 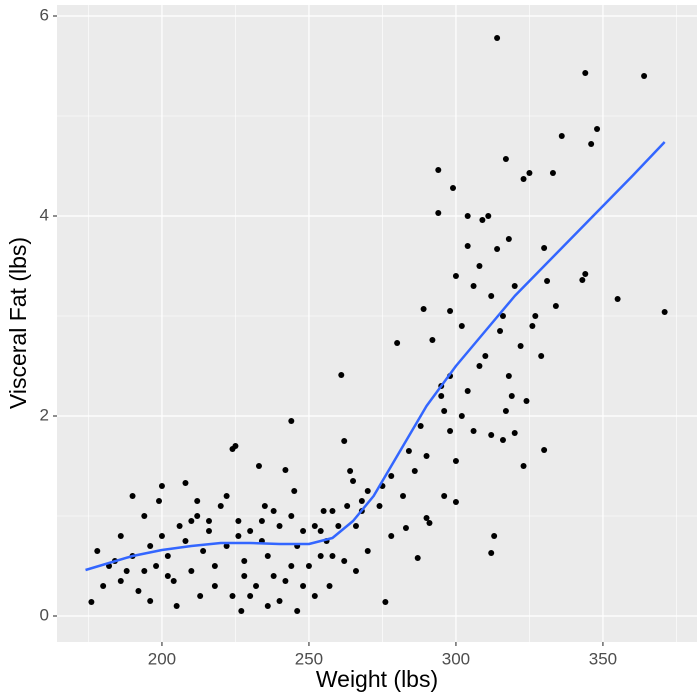 What do you see at coordinates (44, 214) in the screenshot?
I see `y-tick-label: 4` at bounding box center [44, 214].